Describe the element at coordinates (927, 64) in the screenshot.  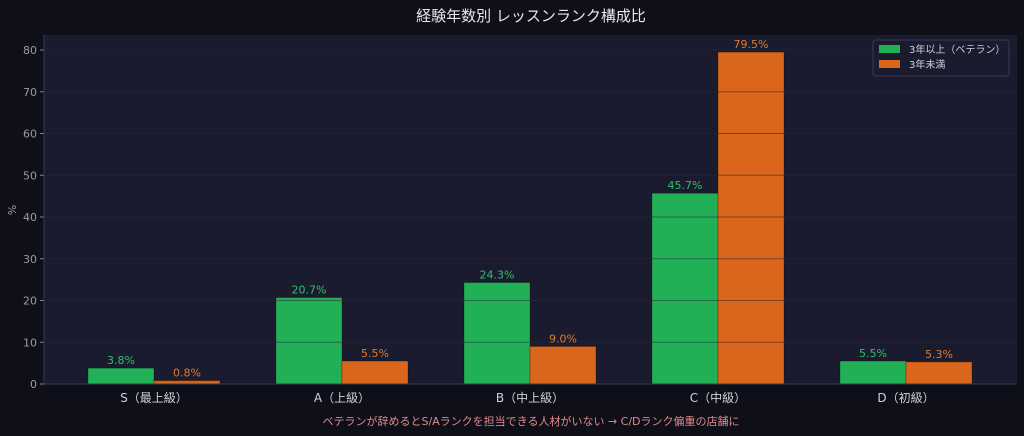
I see `legend-label-junior: 3年未満` at that location.